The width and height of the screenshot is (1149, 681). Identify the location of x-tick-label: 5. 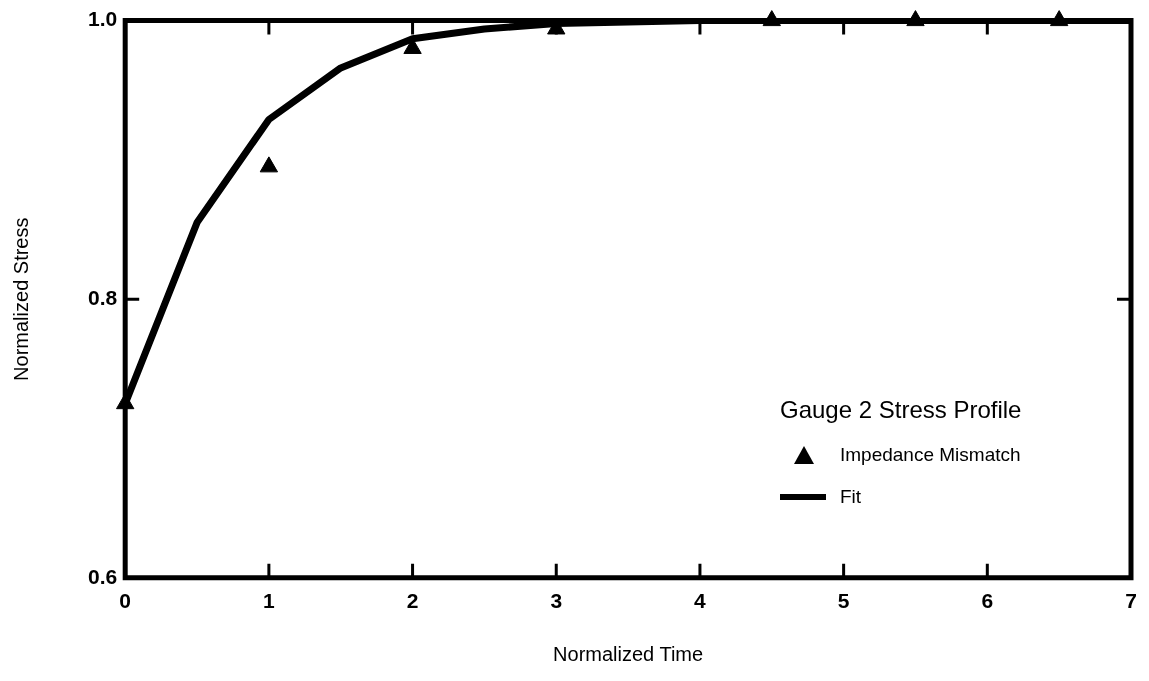
(843, 601).